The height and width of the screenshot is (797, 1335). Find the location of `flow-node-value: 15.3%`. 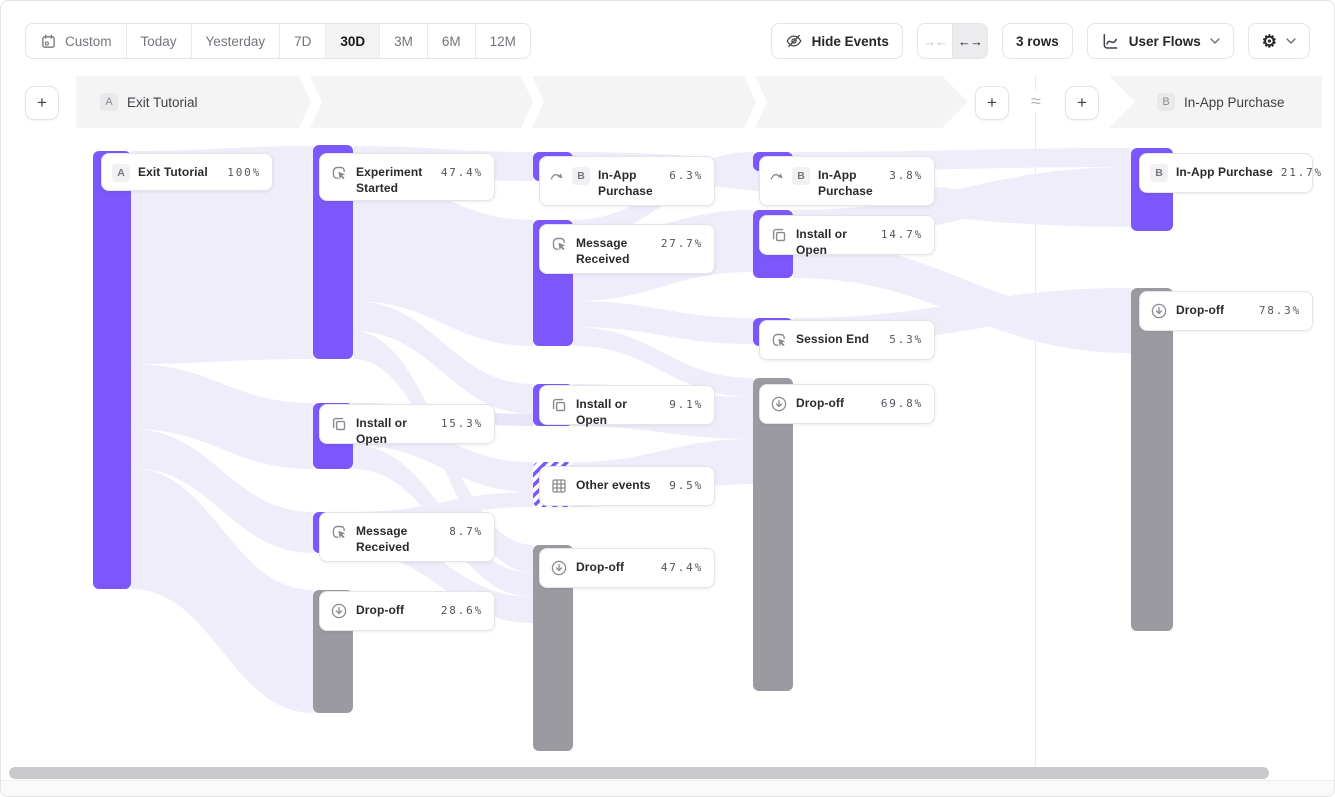

flow-node-value: 15.3% is located at coordinates (461, 423).